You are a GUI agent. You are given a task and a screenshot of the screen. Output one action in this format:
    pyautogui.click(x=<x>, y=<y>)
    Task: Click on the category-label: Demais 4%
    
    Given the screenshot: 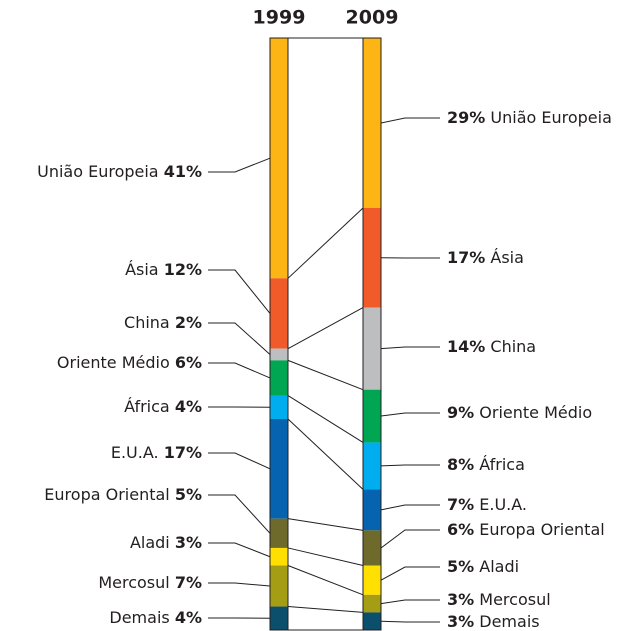 What is the action you would take?
    pyautogui.click(x=155, y=617)
    